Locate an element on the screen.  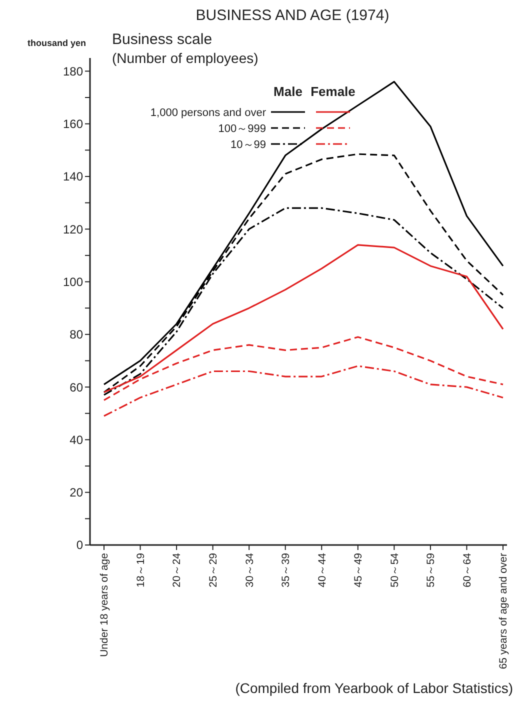
legend-label: 10～99 is located at coordinates (248, 144).